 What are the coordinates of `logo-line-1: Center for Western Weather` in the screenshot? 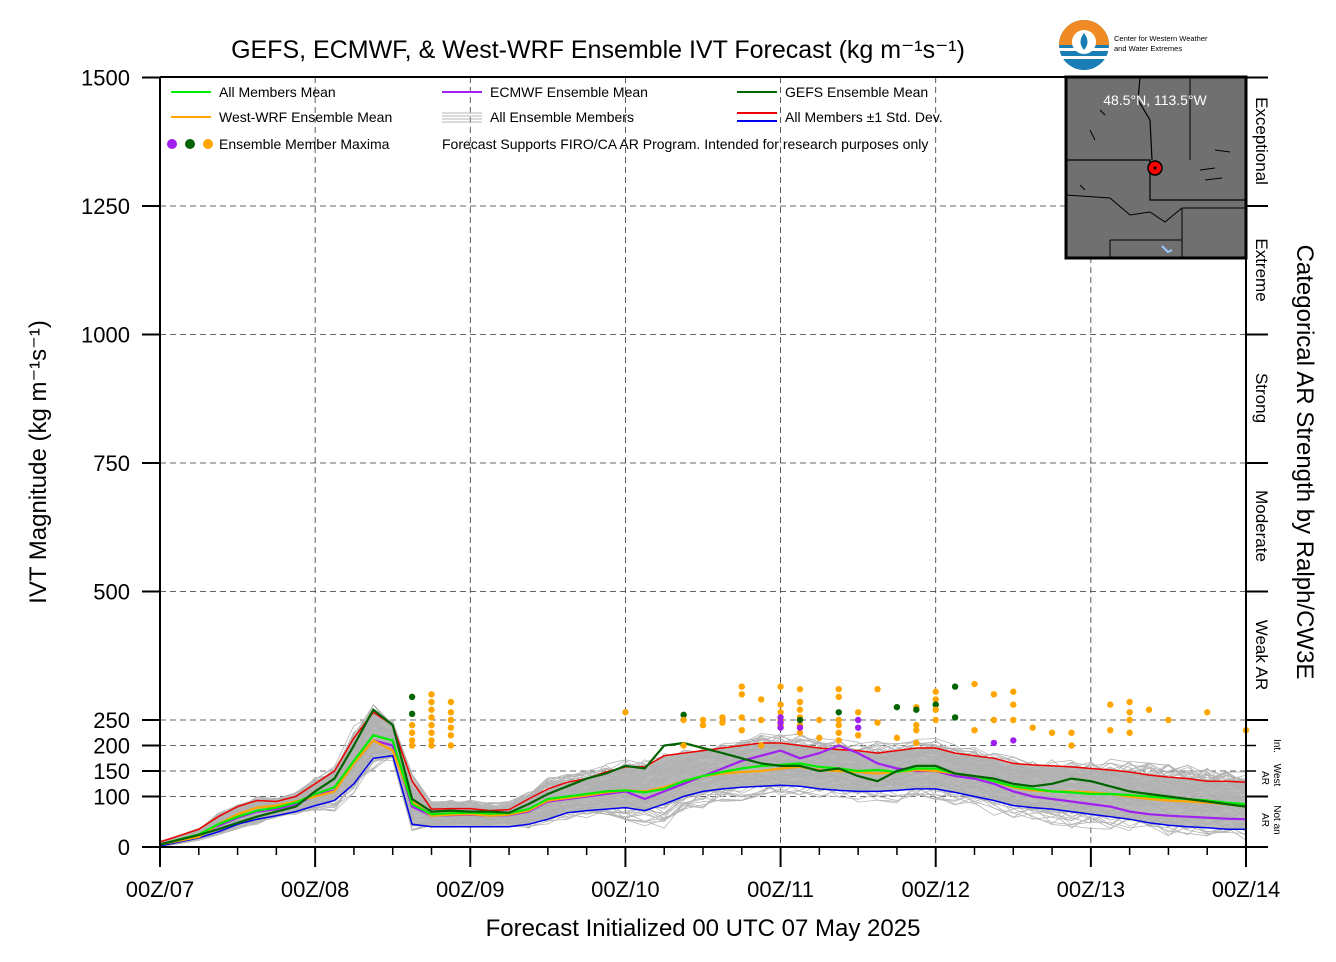 It's located at (1161, 38).